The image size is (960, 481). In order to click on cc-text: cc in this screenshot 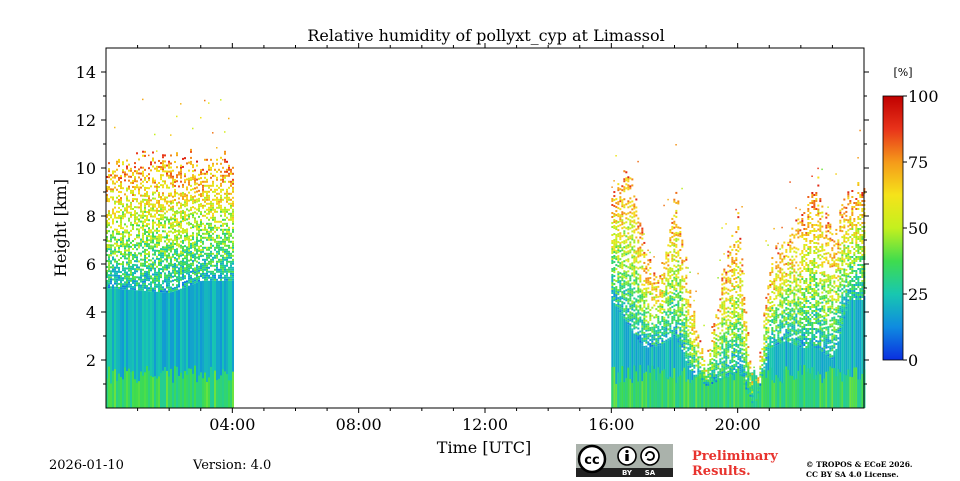, I will do `click(591, 460)`.